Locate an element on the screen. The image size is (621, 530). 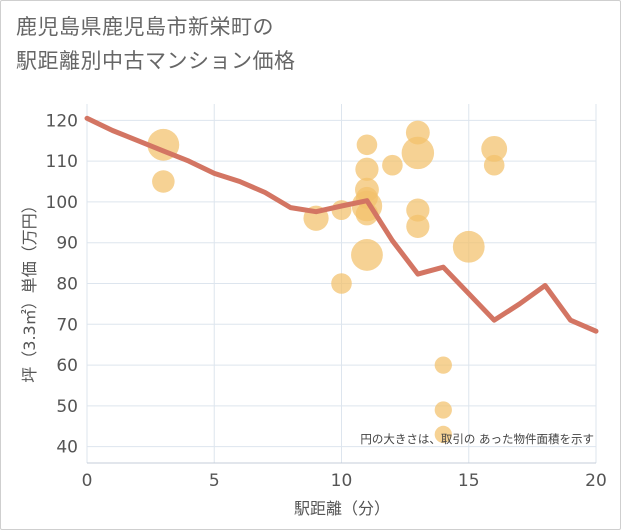
y-tick-label: 110 is located at coordinates (62, 162).